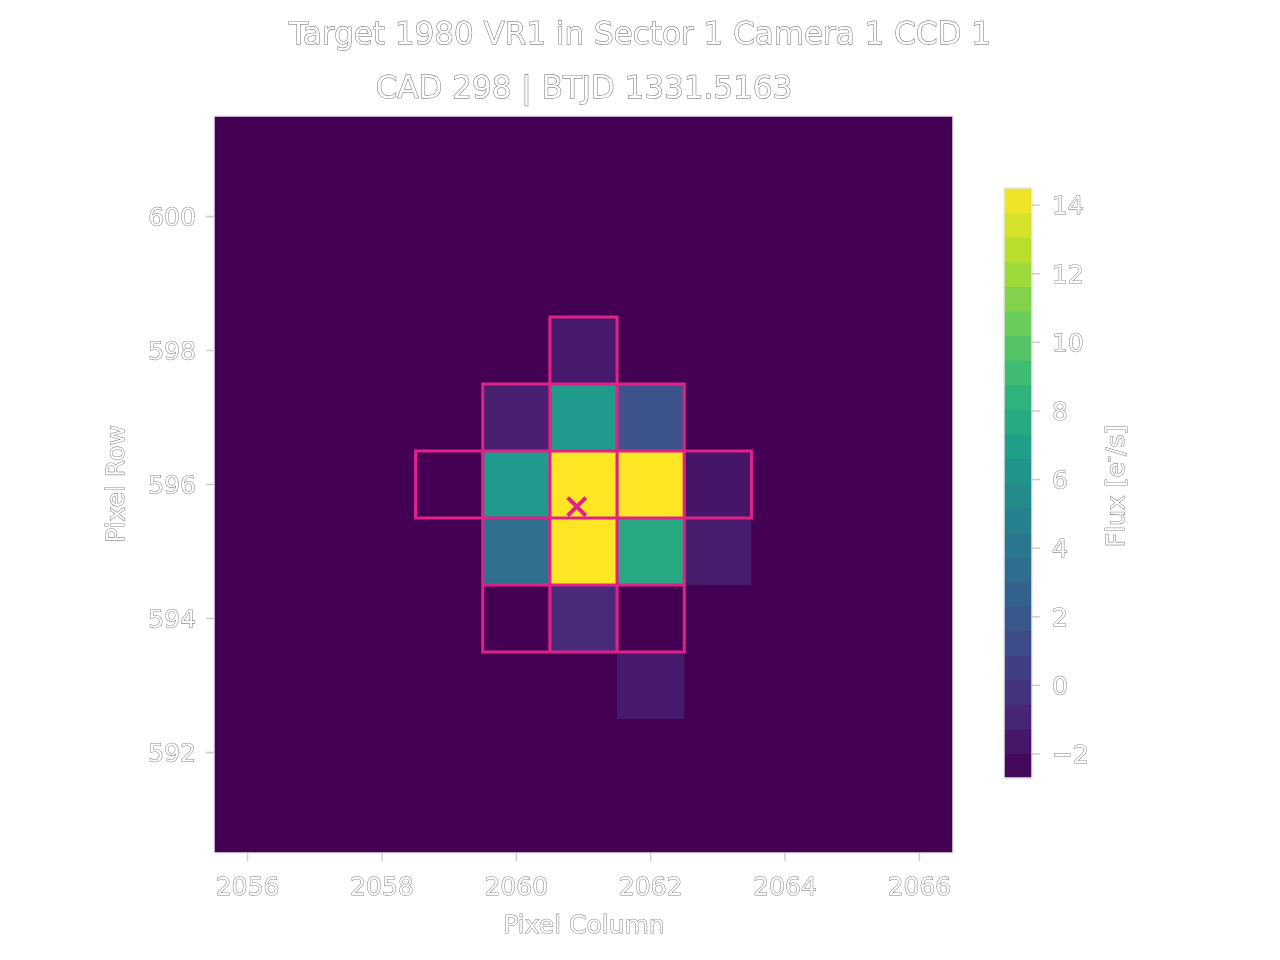 The height and width of the screenshot is (960, 1280). What do you see at coordinates (1060, 685) in the screenshot?
I see `colorbar-tick-label: 0` at bounding box center [1060, 685].